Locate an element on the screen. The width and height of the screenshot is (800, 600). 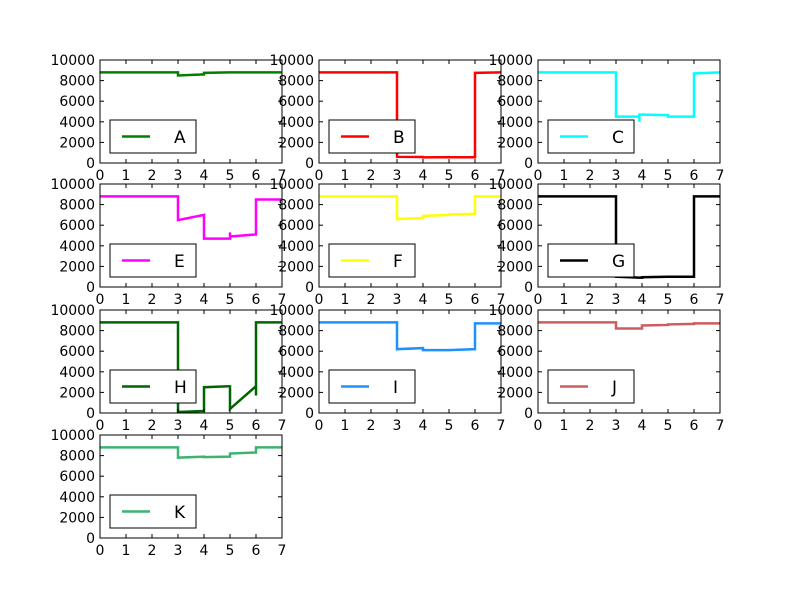
series-line-k is located at coordinates (191, 452).